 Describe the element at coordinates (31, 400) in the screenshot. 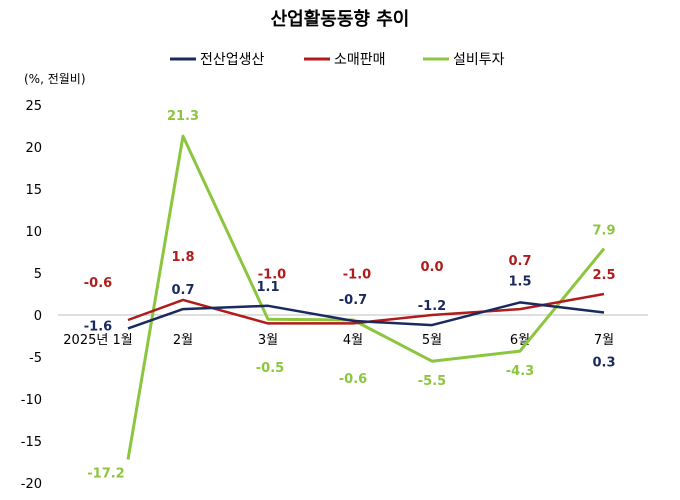

I see `y-tick-label: -10` at that location.